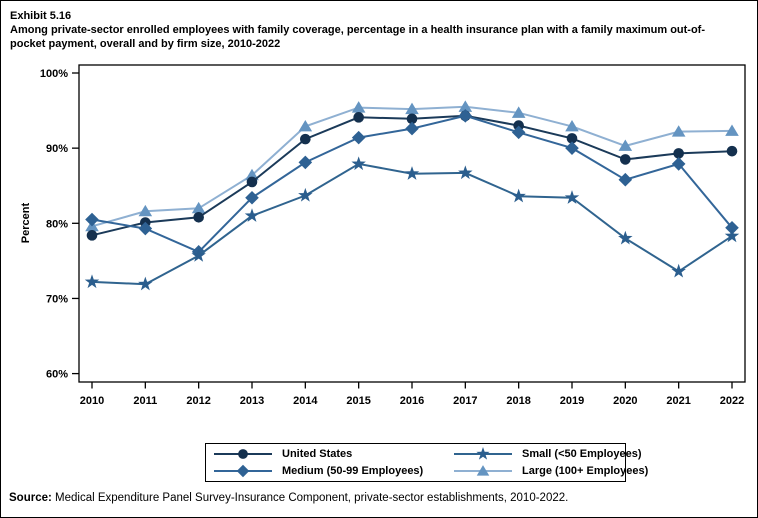 The height and width of the screenshot is (518, 758). I want to click on x-tick-label: 2022, so click(732, 401).